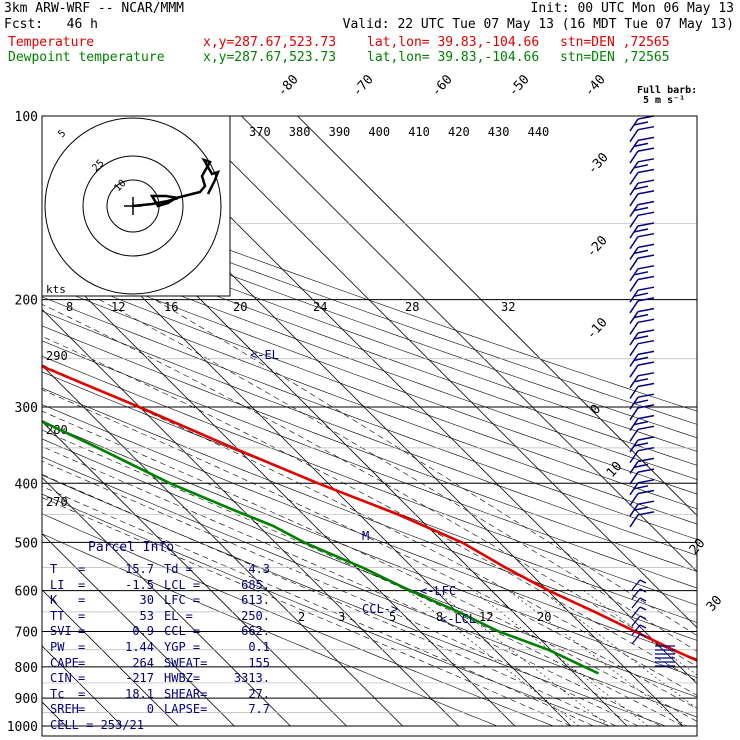 The image size is (740, 740). Describe the element at coordinates (26, 699) in the screenshot. I see `pressure-tick-label: 900` at that location.